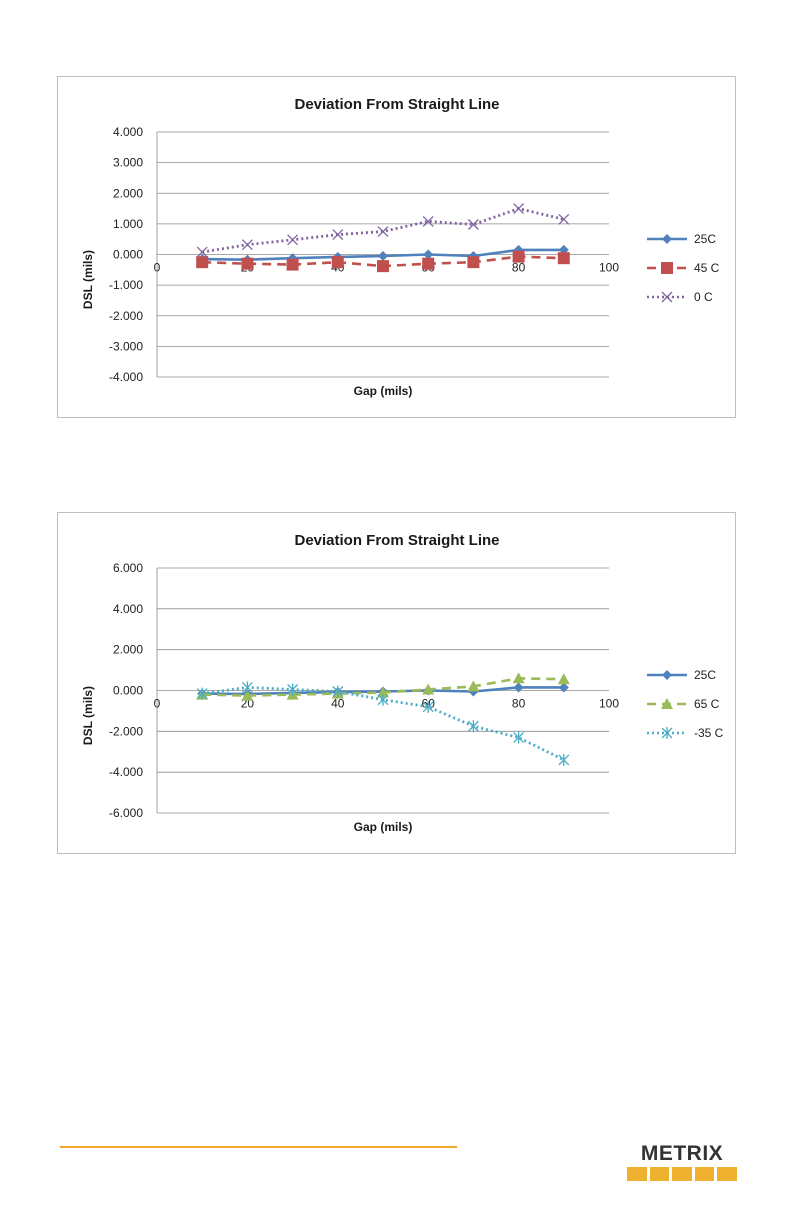  I want to click on legend-label: -35 C, so click(709, 733).